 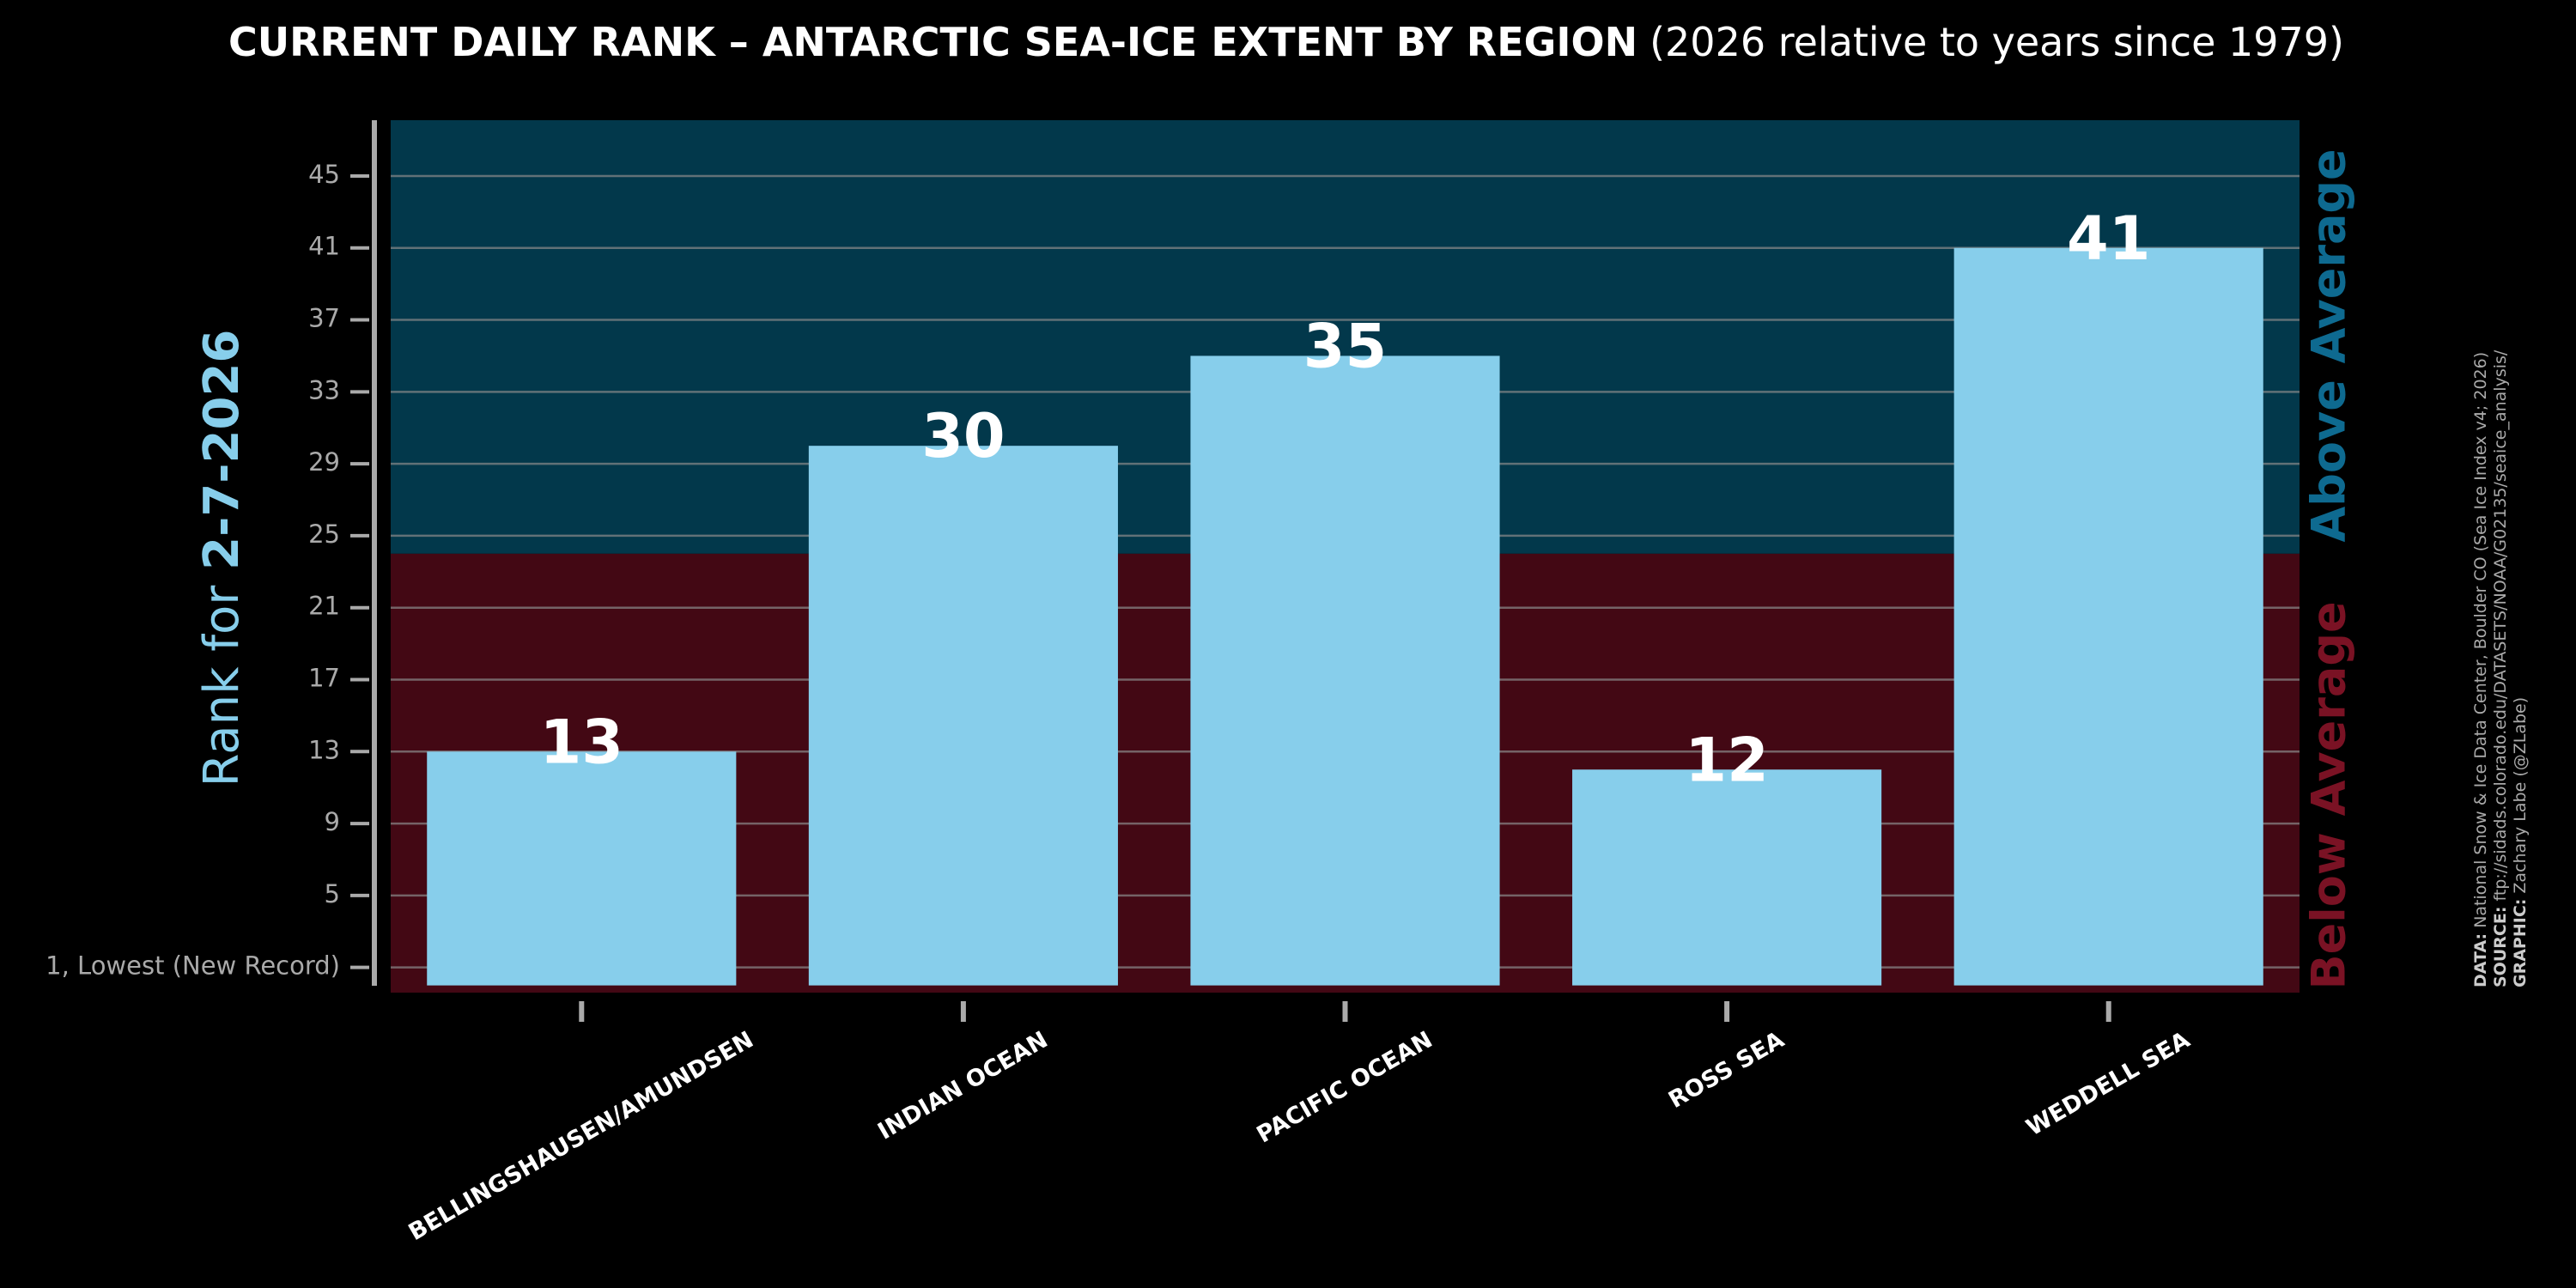 I want to click on credit-label: GRAPHIC:, so click(x=2521, y=943).